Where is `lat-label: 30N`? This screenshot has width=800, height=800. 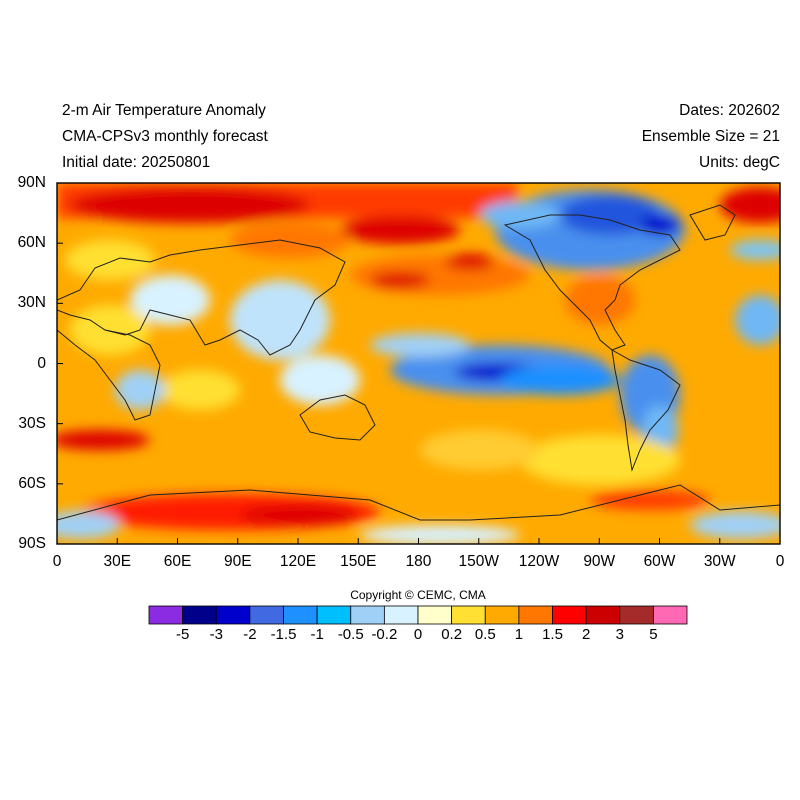 lat-label: 30N is located at coordinates (31, 303).